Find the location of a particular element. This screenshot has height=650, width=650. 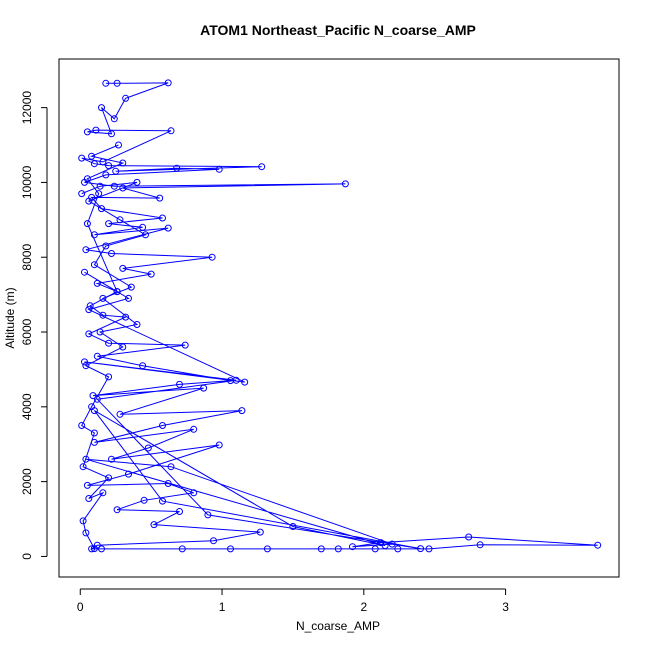

y-tick-label: 8000 is located at coordinates (27, 257).